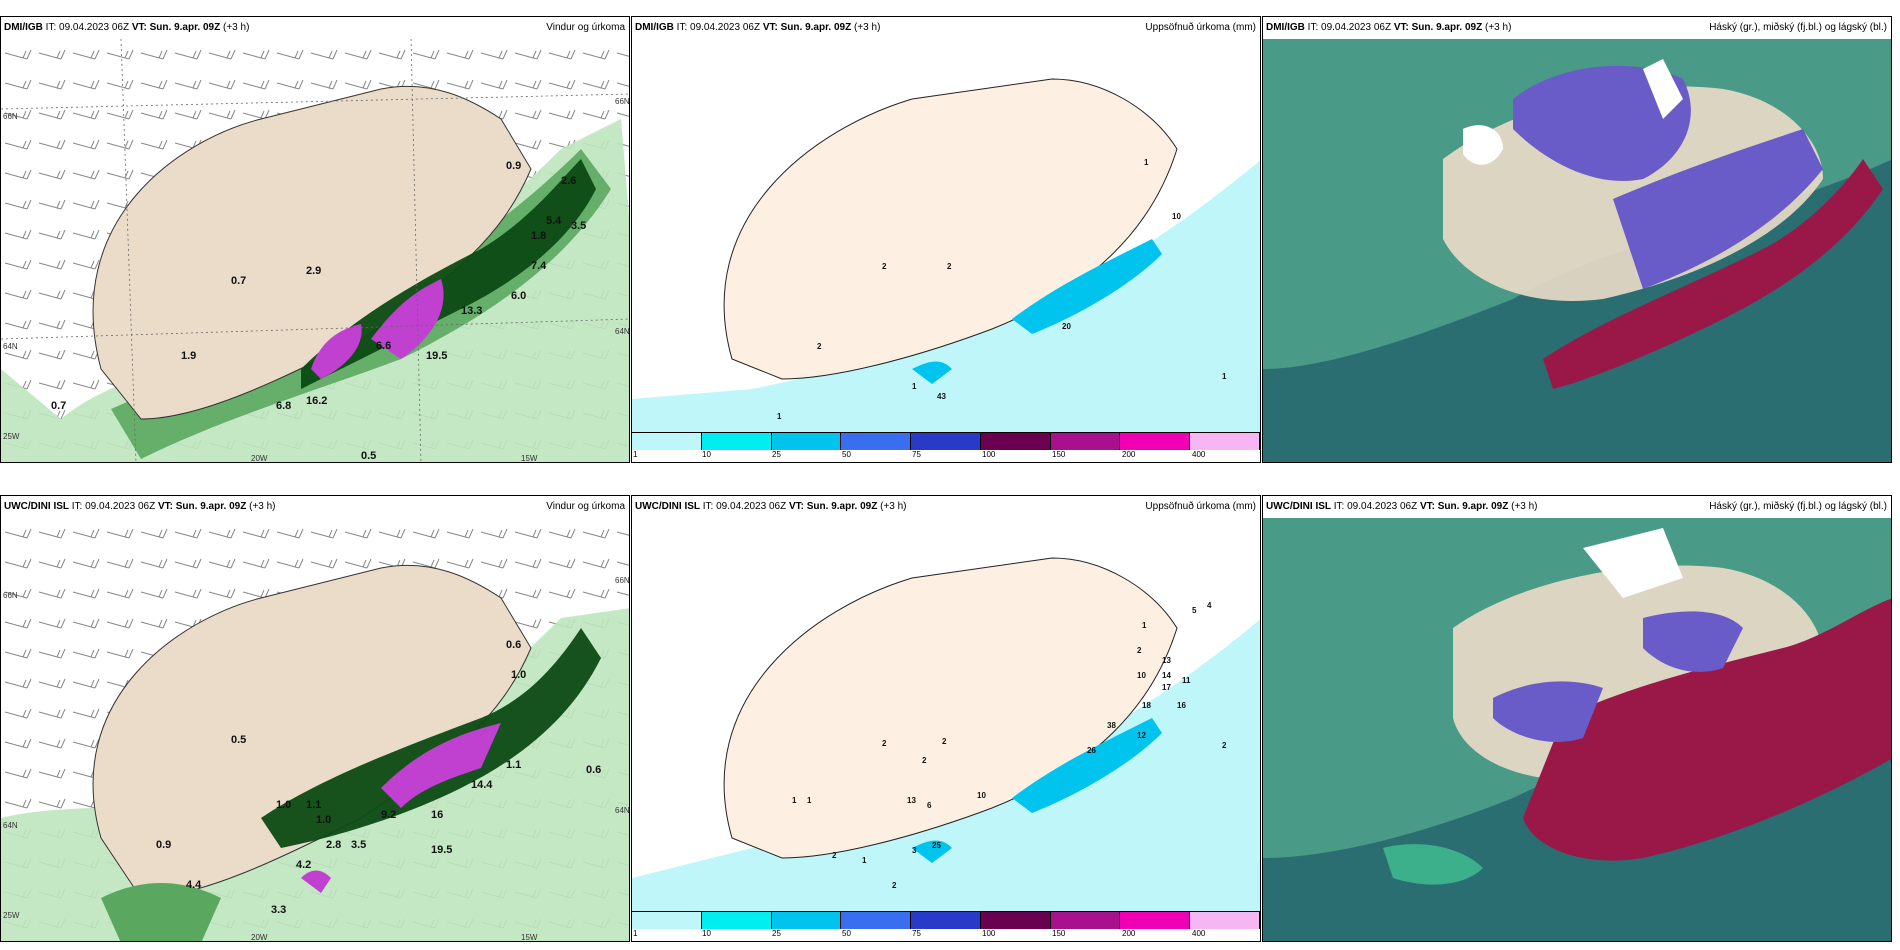 The height and width of the screenshot is (950, 1900). What do you see at coordinates (929, 805) in the screenshot?
I see `accum-label: 6` at bounding box center [929, 805].